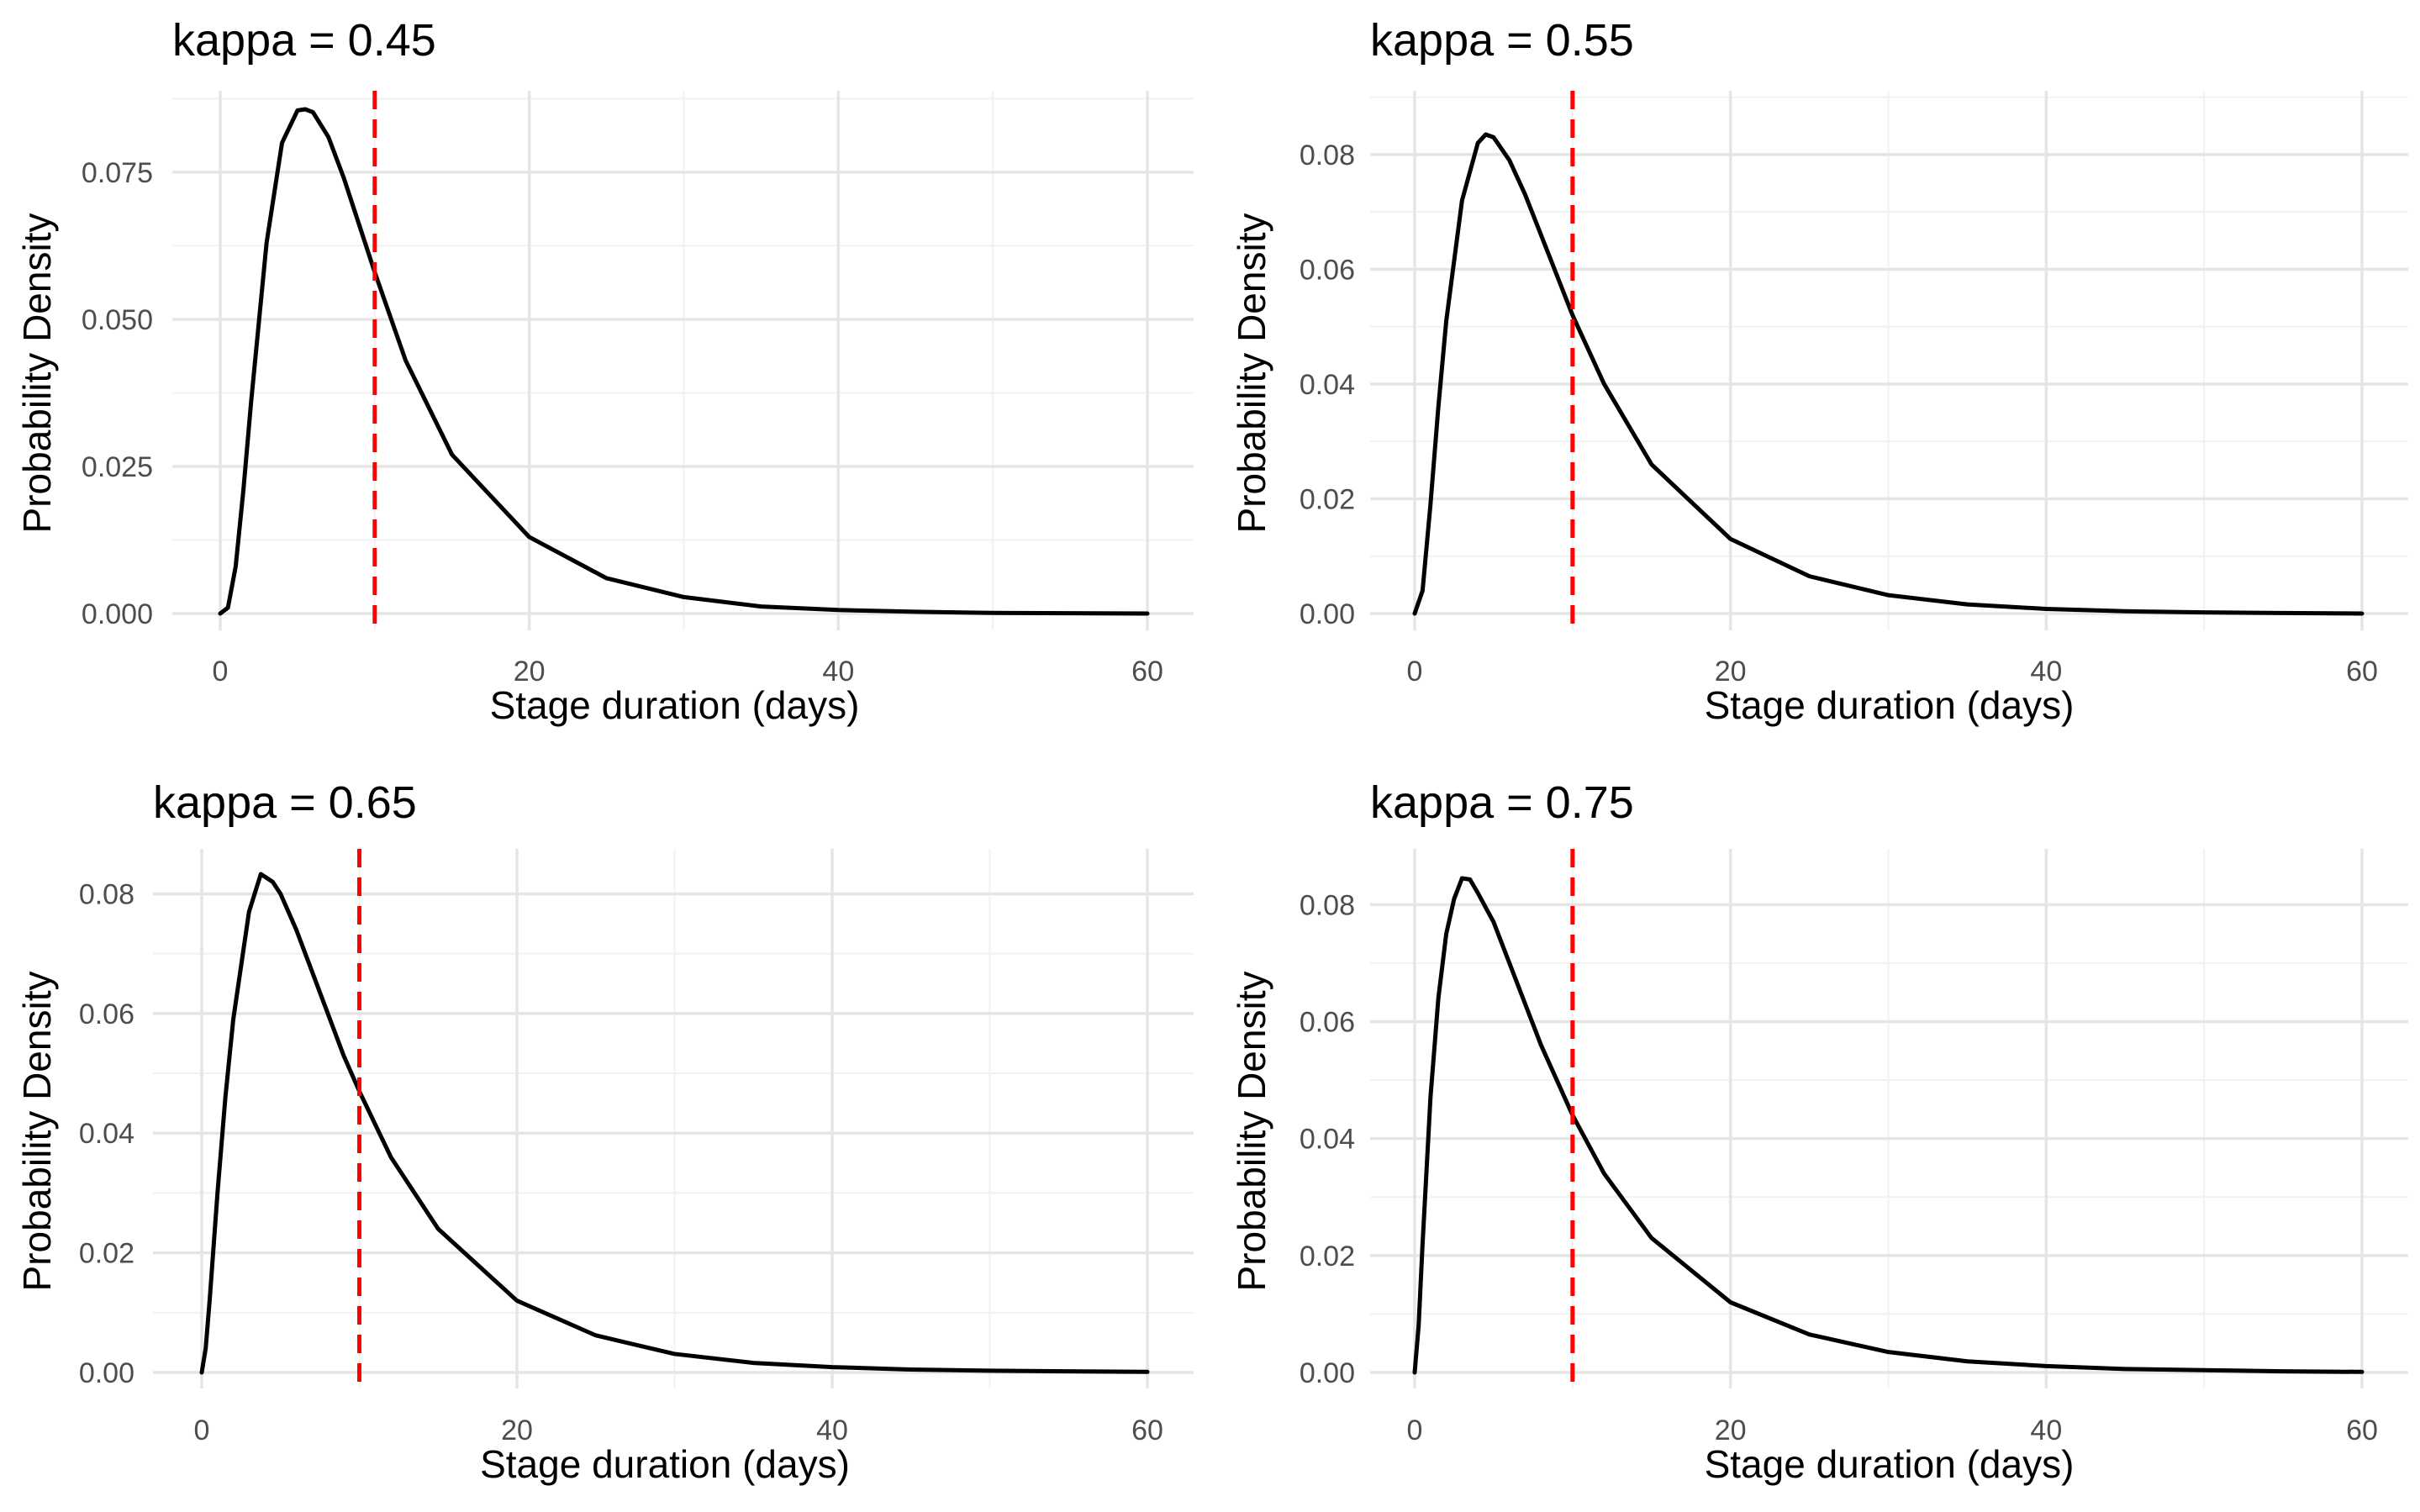  Describe the element at coordinates (117, 467) in the screenshot. I see `y-tick-label: 0.025` at that location.